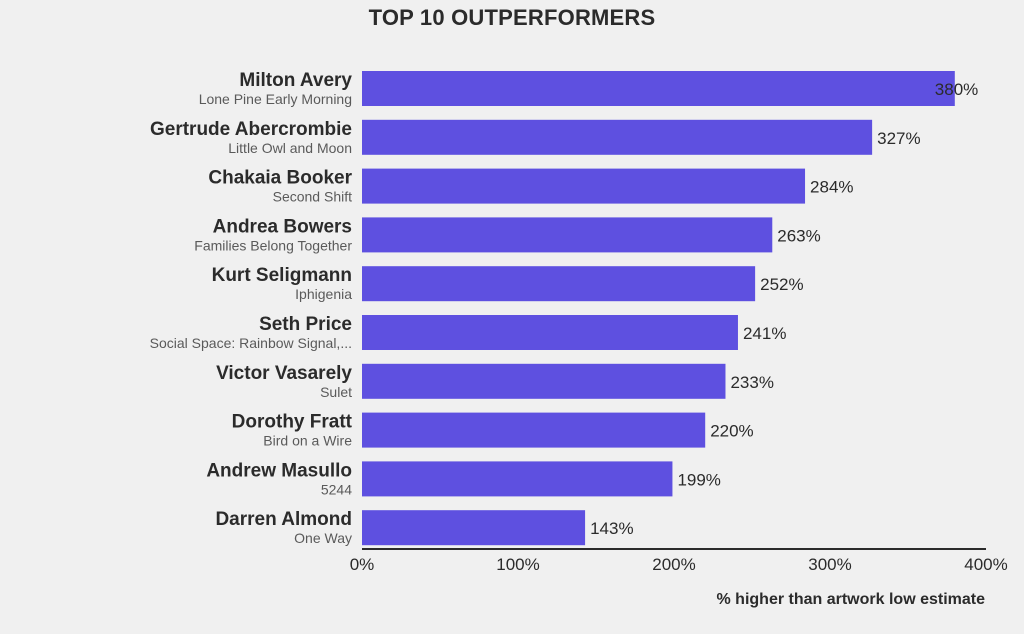 This screenshot has height=634, width=1024. What do you see at coordinates (283, 519) in the screenshot?
I see `artist-label: Darren Almond` at bounding box center [283, 519].